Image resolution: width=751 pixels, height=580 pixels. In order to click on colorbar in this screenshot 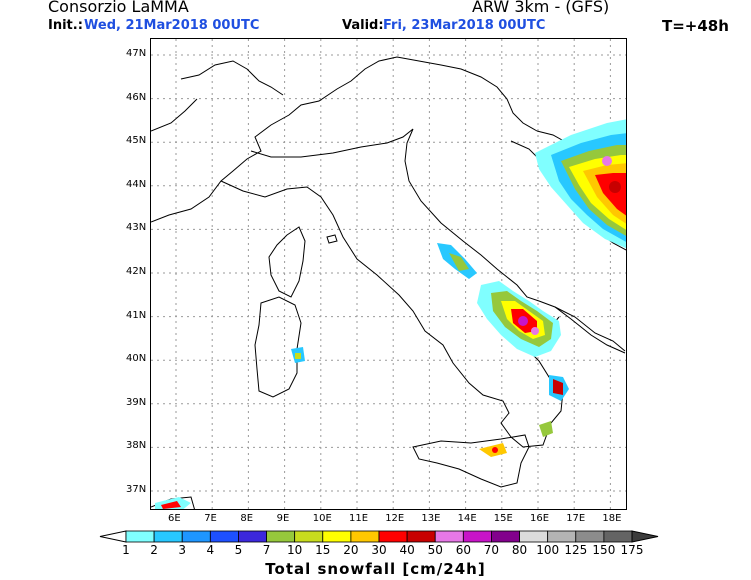, I will do `click(379, 536)`.